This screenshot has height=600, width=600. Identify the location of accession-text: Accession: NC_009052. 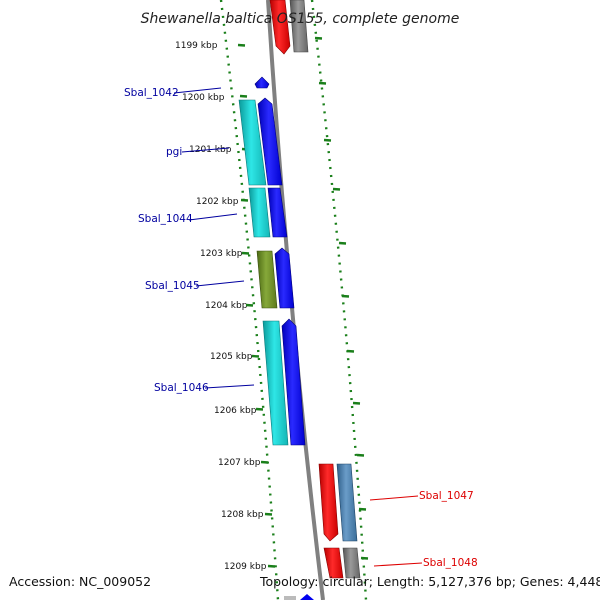
(80, 581).